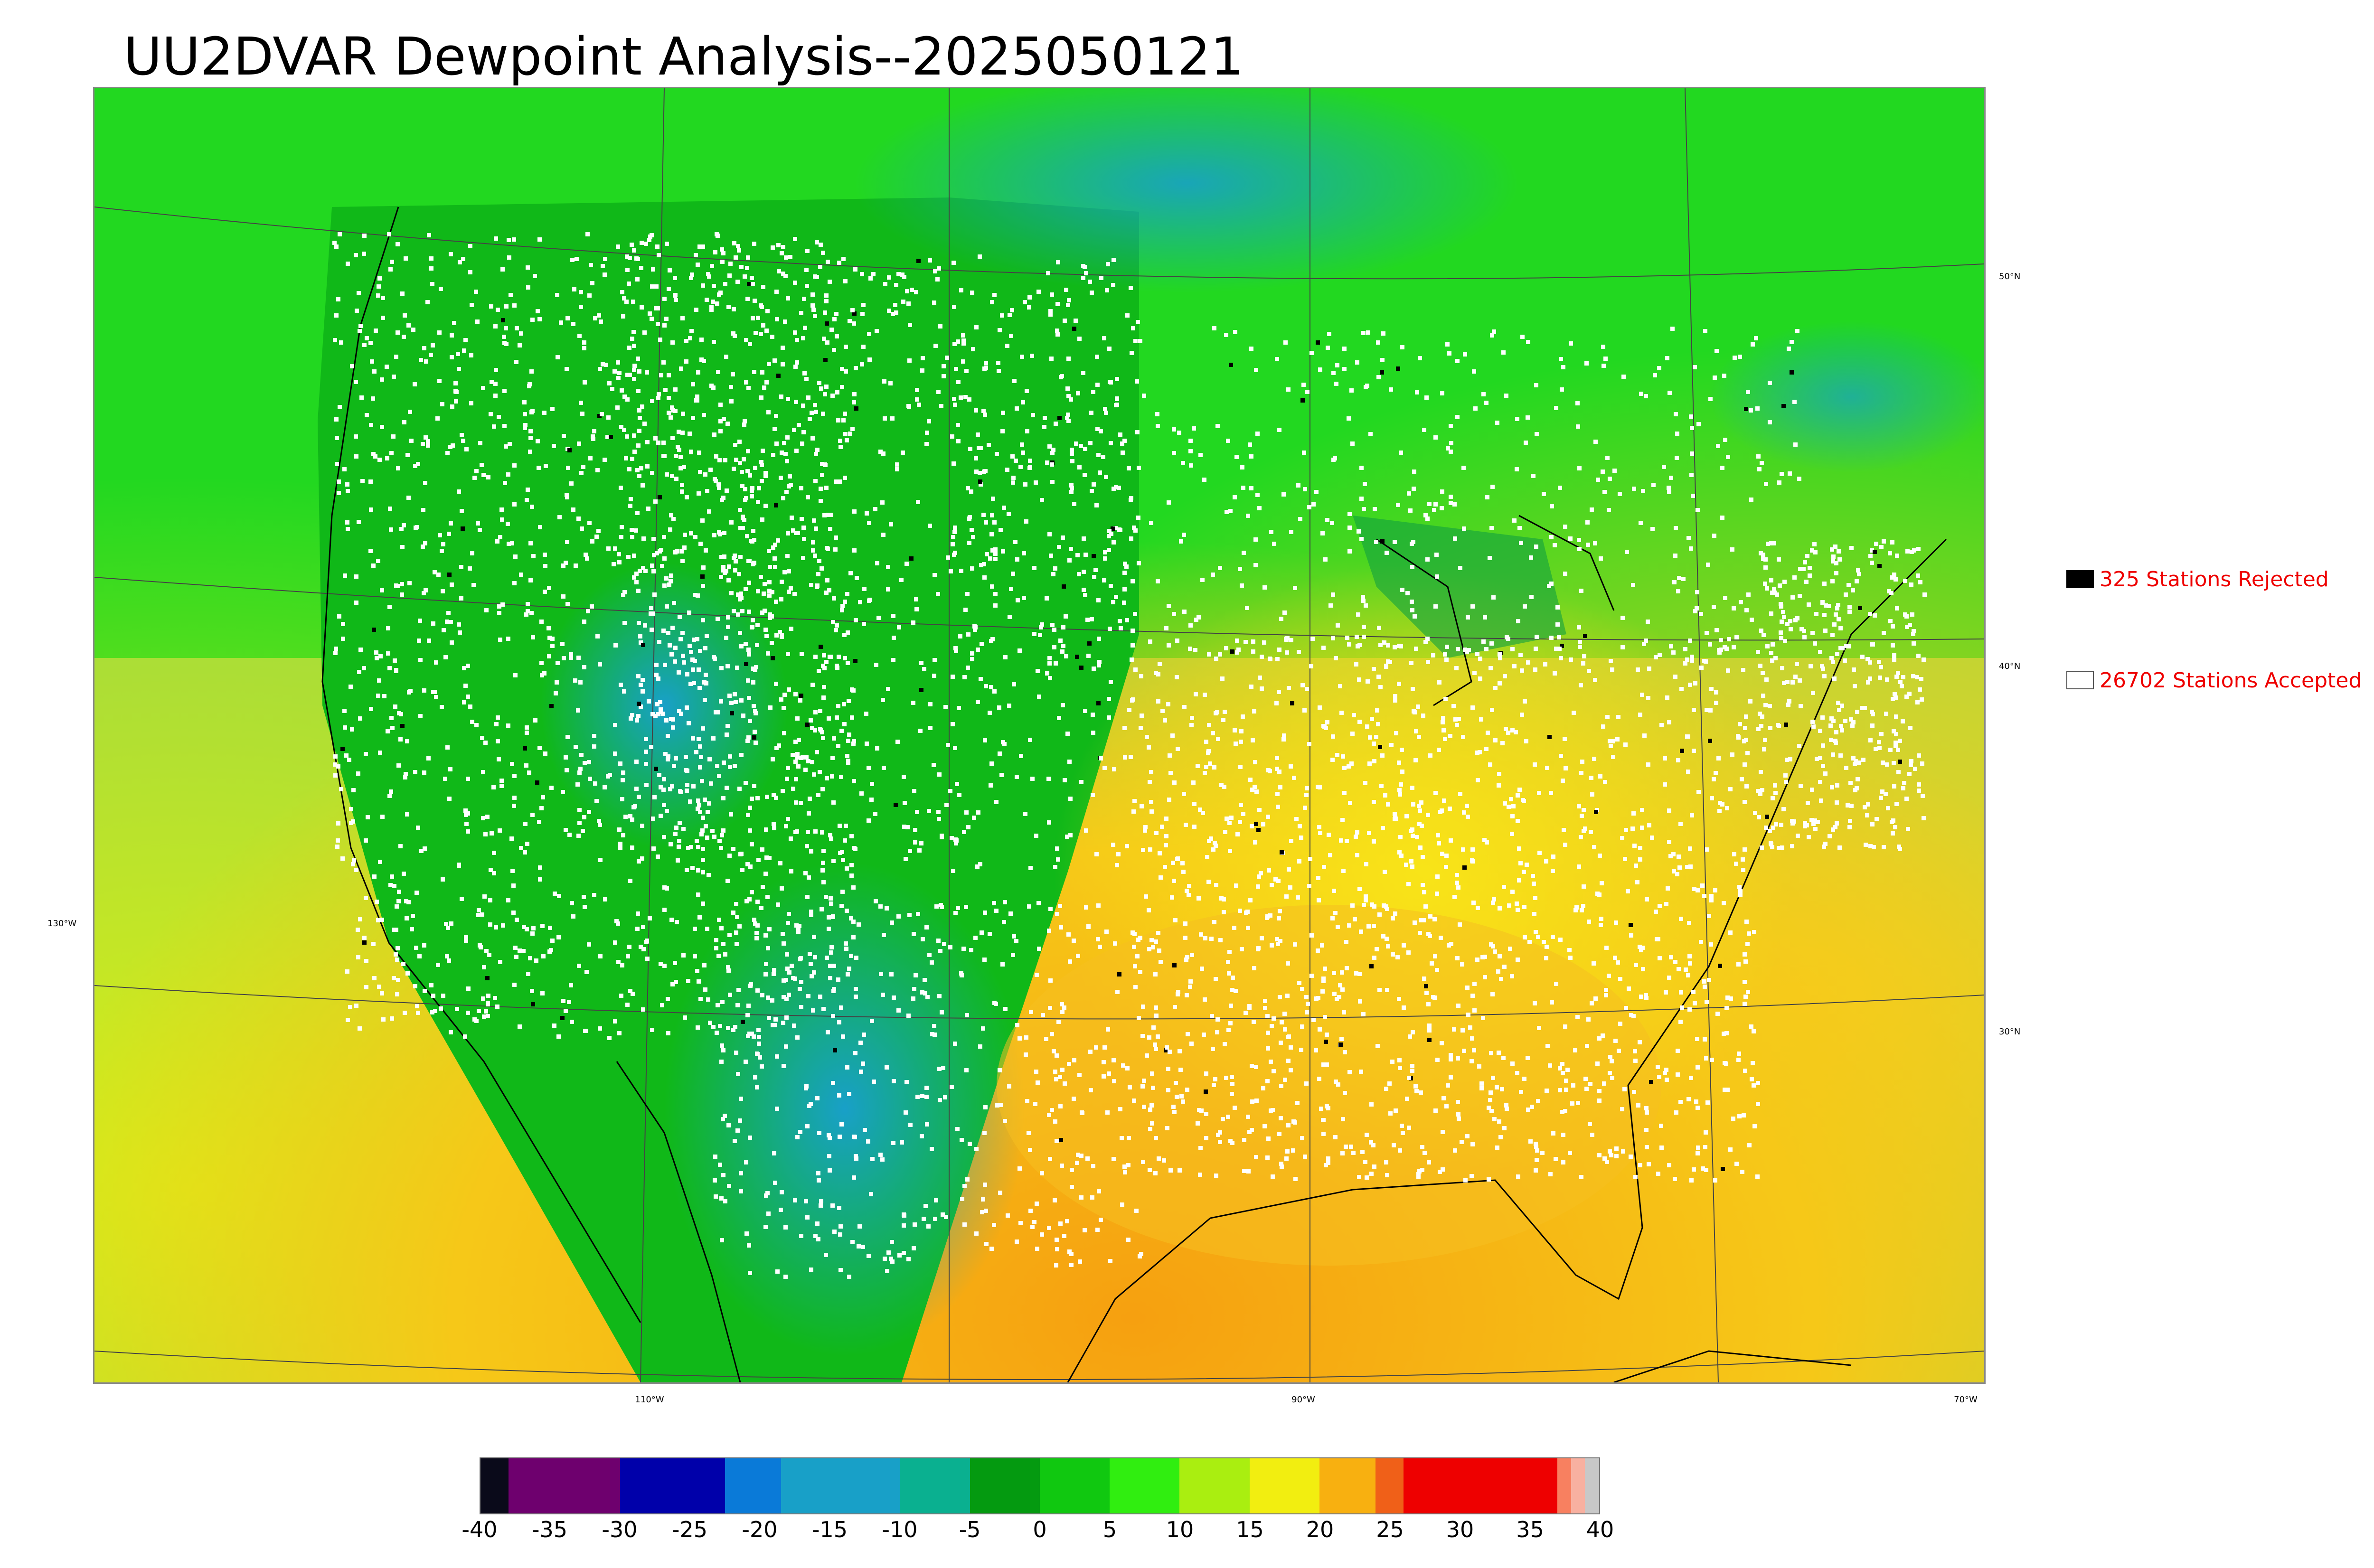 The width and height of the screenshot is (2374, 1568). What do you see at coordinates (2080, 680) in the screenshot?
I see `accepted-swatch` at bounding box center [2080, 680].